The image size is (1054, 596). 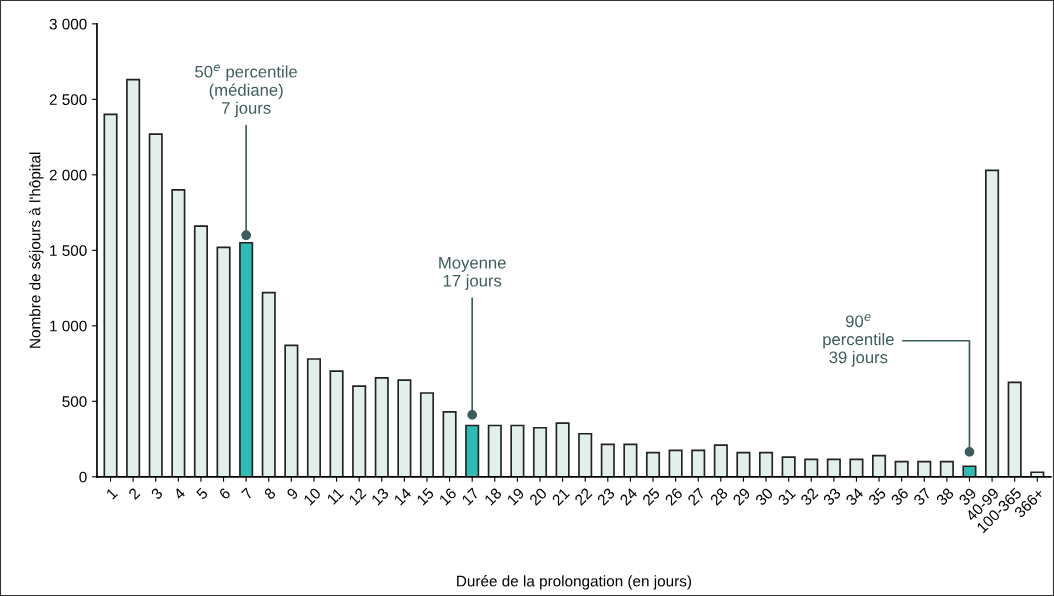 I want to click on x-tick-label: 11, so click(x=335, y=496).